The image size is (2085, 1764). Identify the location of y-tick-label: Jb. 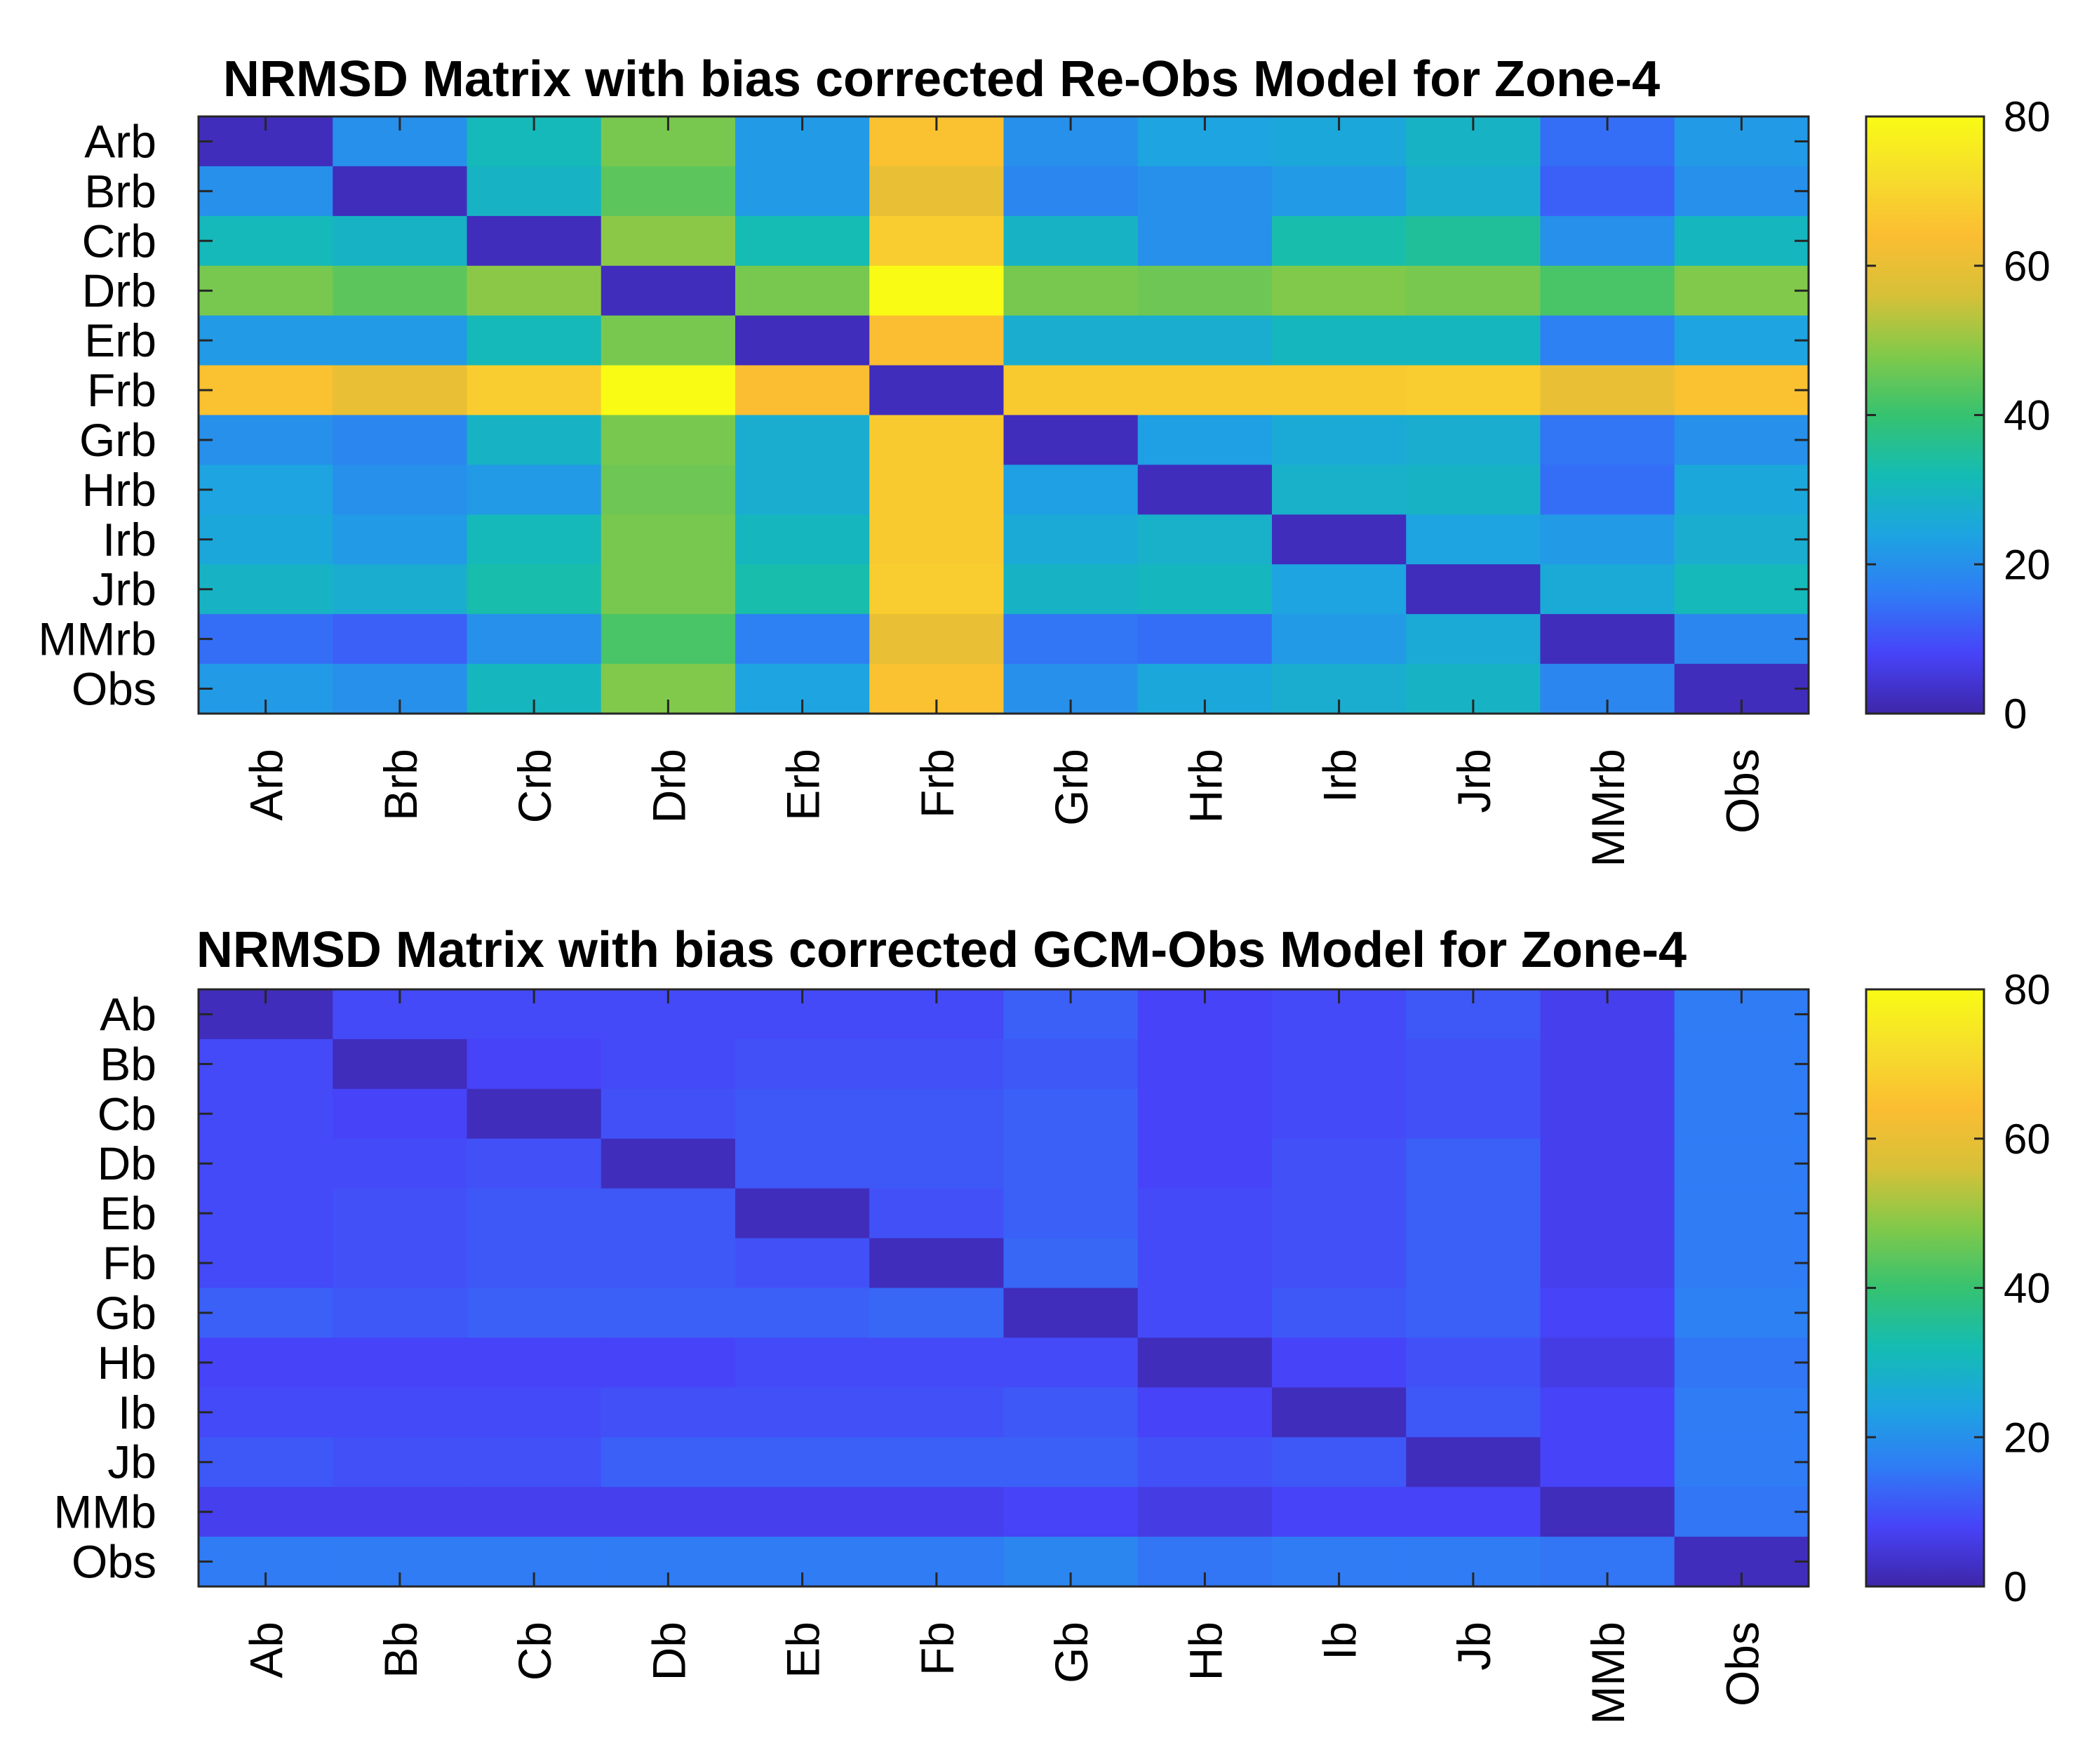
(131, 1462).